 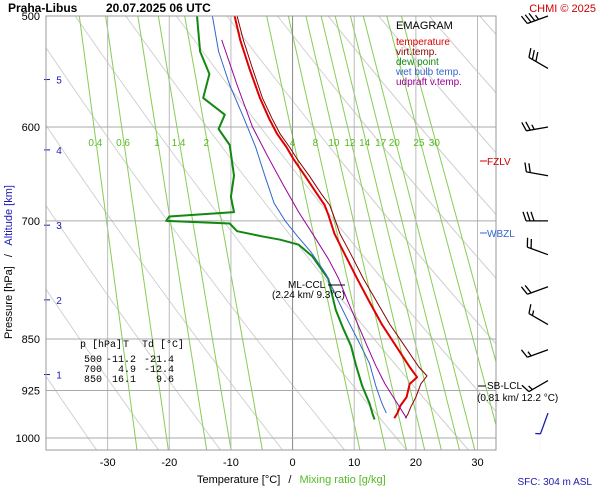 I want to click on mixing-ratio-label: 0.4, so click(x=95, y=143).